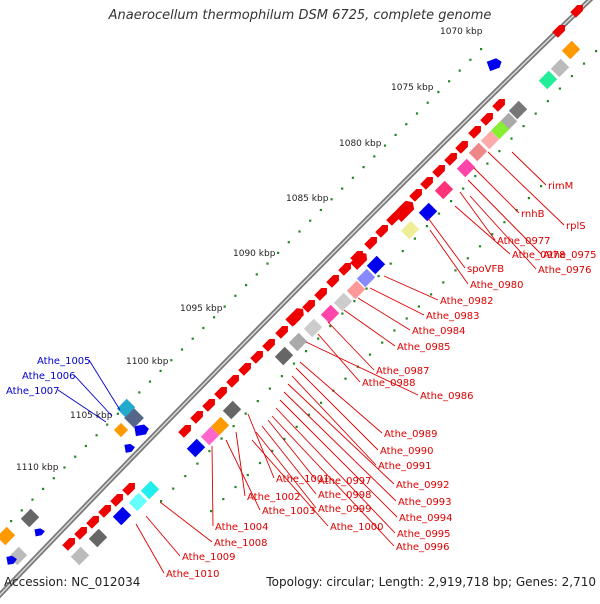  I want to click on gene-label: Athe_1007, so click(33, 391).